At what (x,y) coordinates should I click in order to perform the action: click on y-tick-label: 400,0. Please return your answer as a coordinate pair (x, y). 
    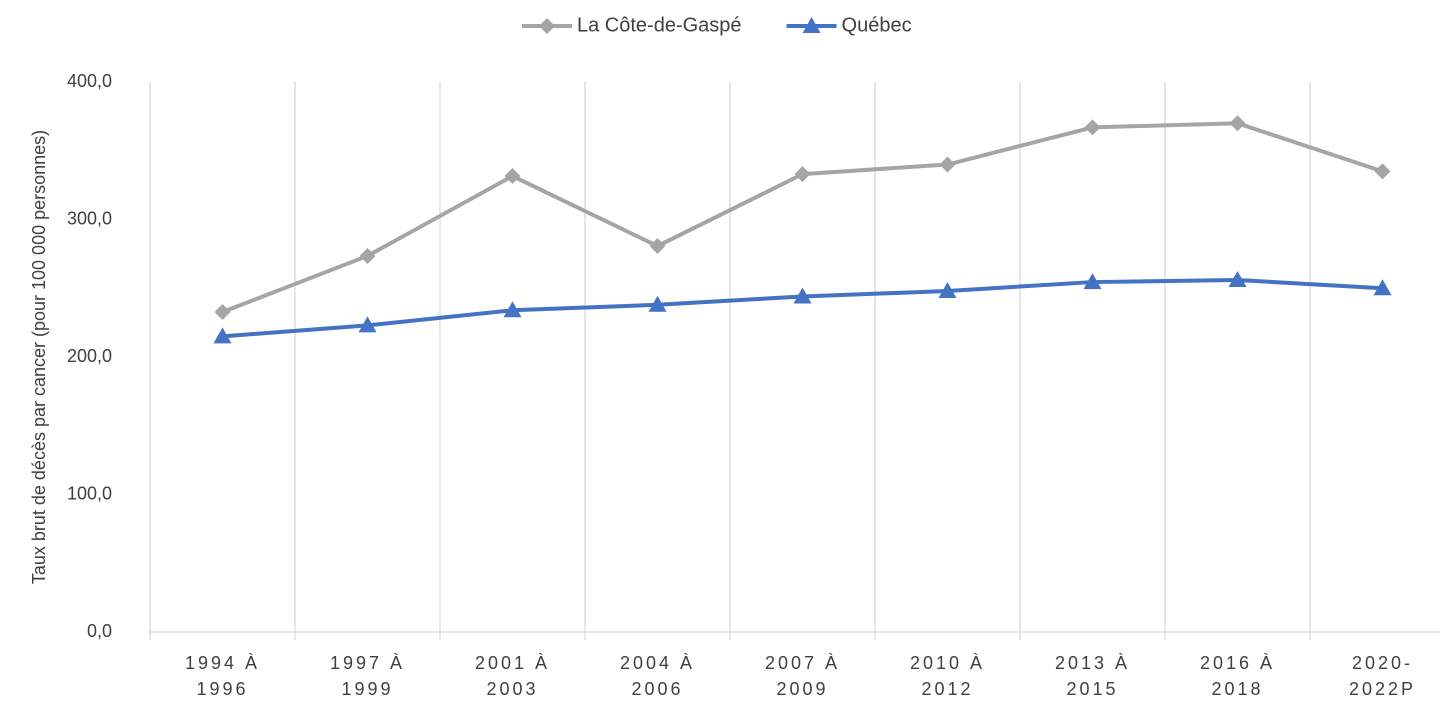
    Looking at the image, I should click on (89, 81).